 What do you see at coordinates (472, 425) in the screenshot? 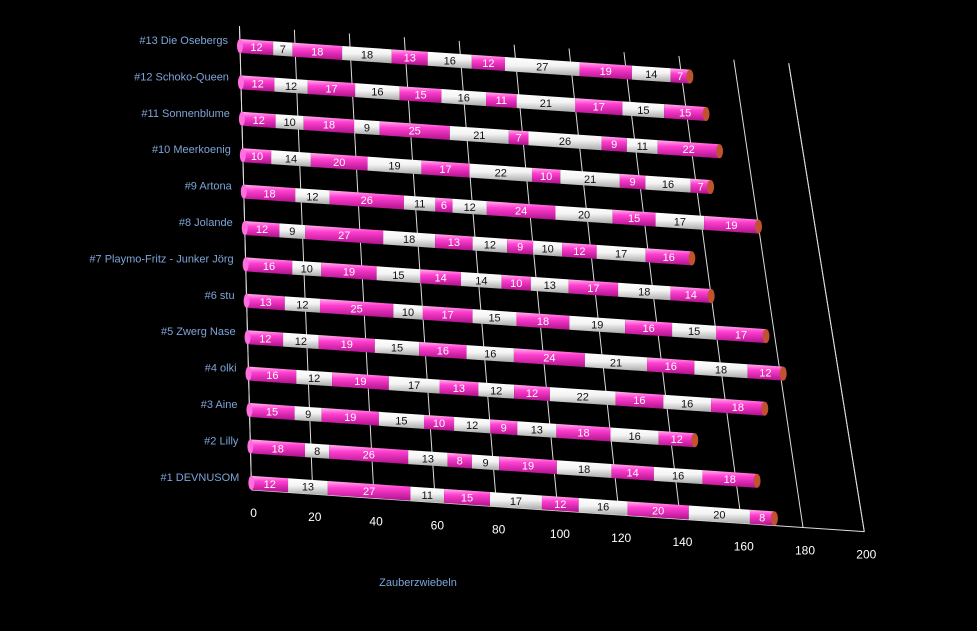
I see `bar-row: 15 9 19 15 10 12 9 13 18 16 12` at bounding box center [472, 425].